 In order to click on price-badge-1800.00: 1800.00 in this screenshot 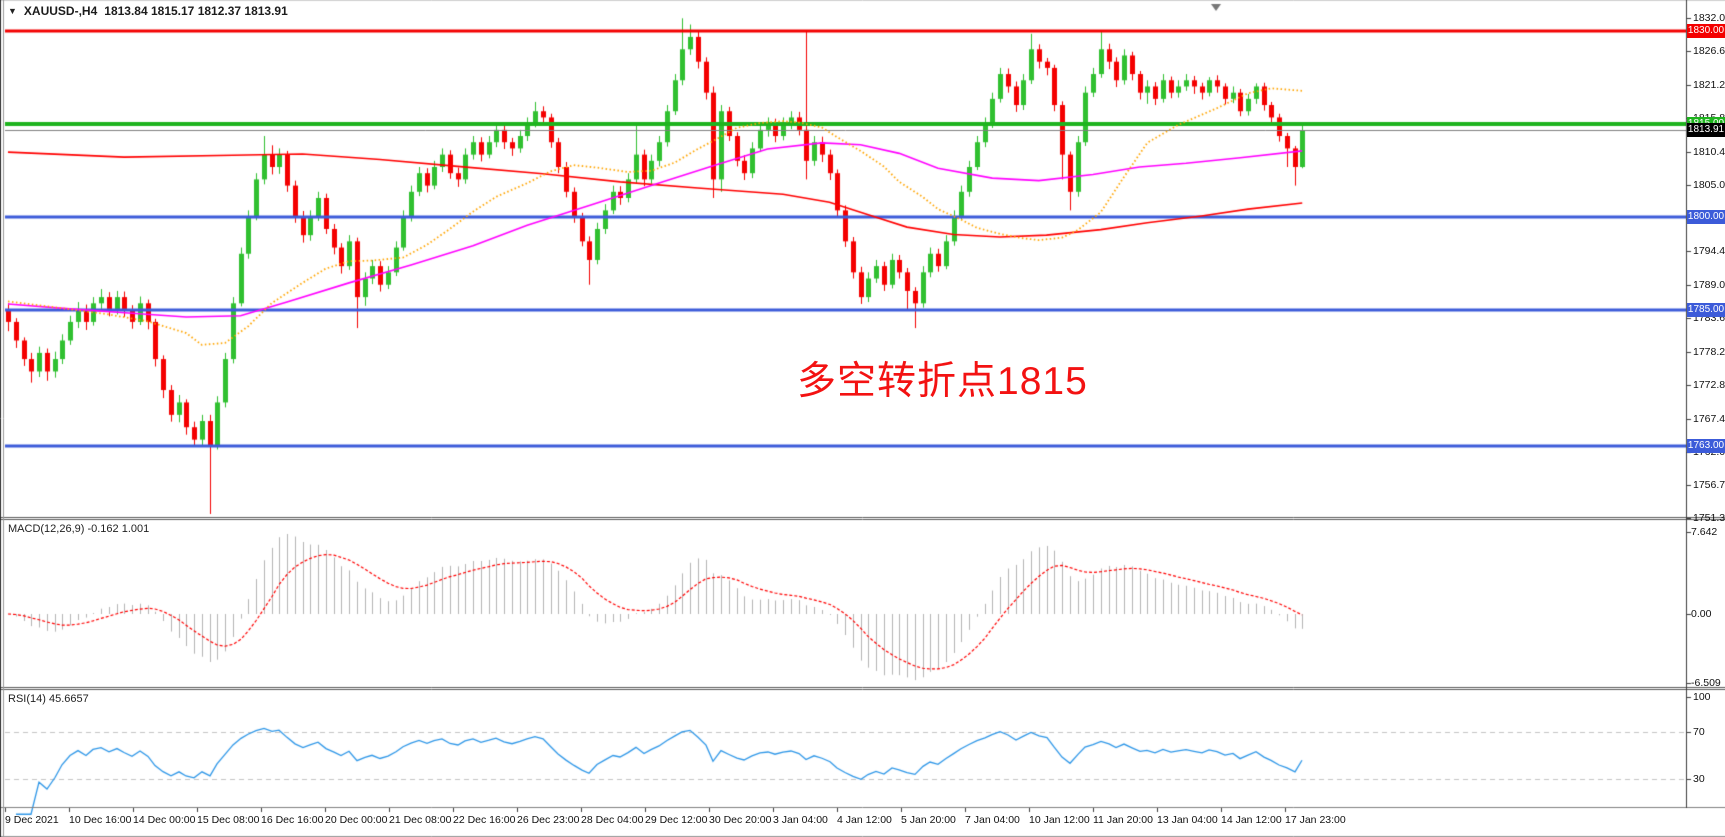, I will do `click(1706, 217)`.